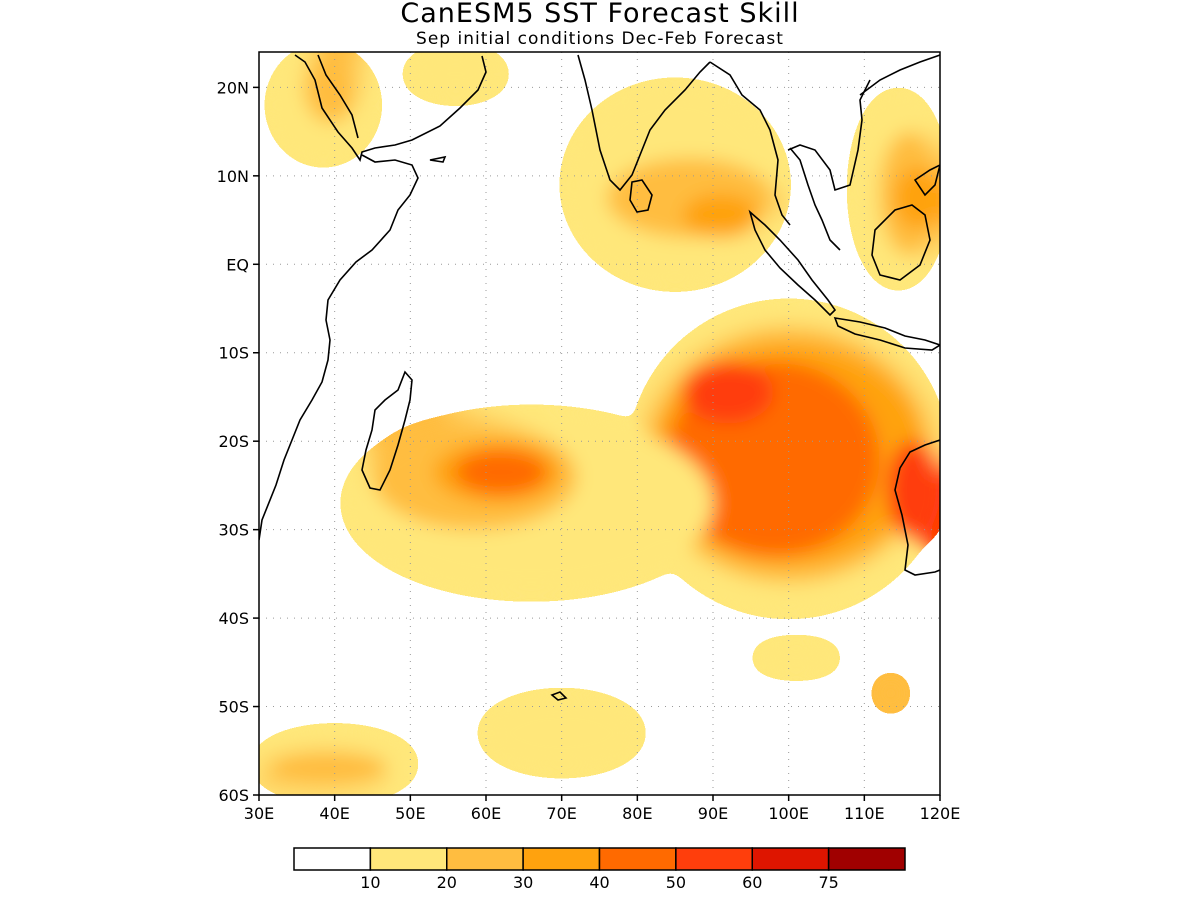  Describe the element at coordinates (600, 14) in the screenshot. I see `map-title: CanESM5 SST Forecast Skill` at that location.